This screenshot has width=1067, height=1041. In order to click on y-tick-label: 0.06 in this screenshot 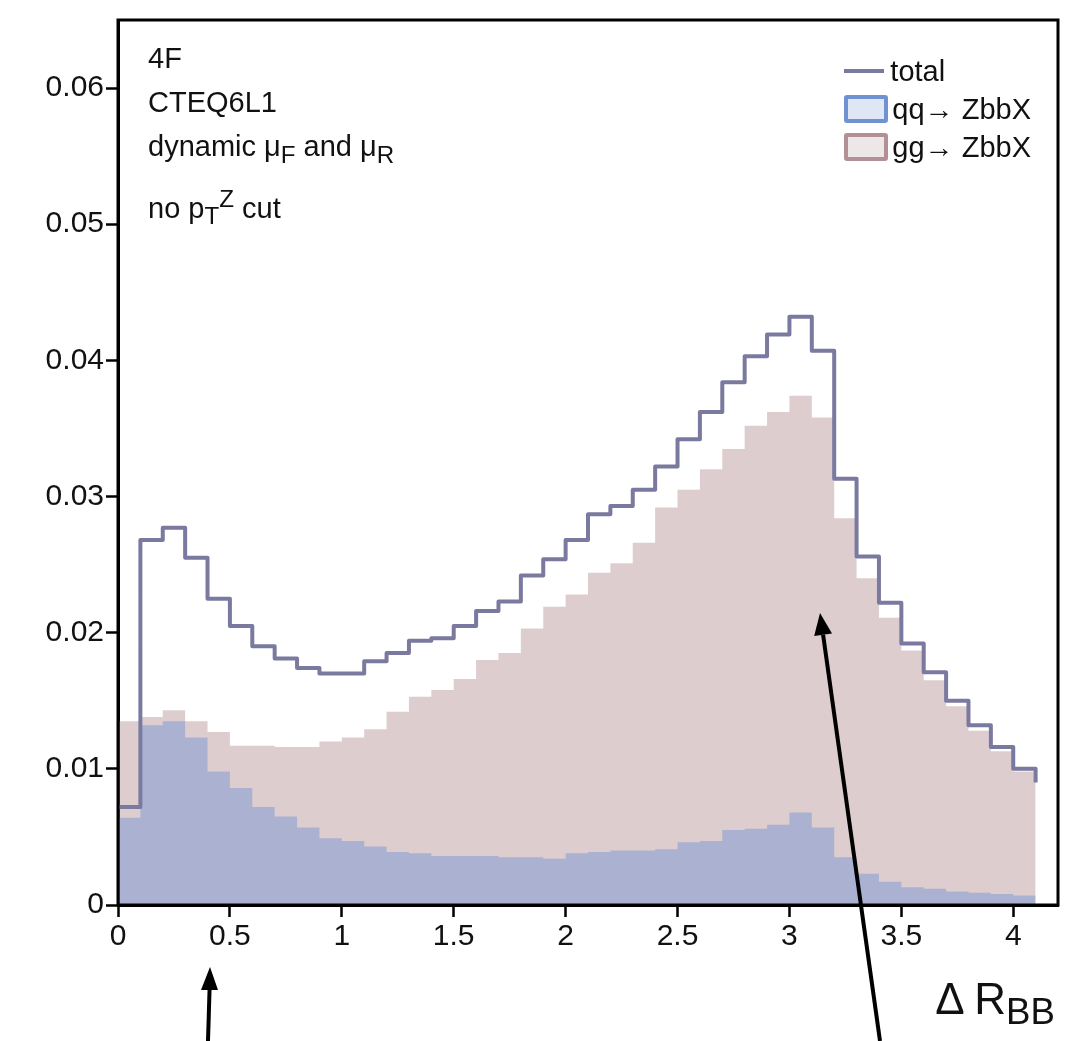, I will do `click(74, 86)`.